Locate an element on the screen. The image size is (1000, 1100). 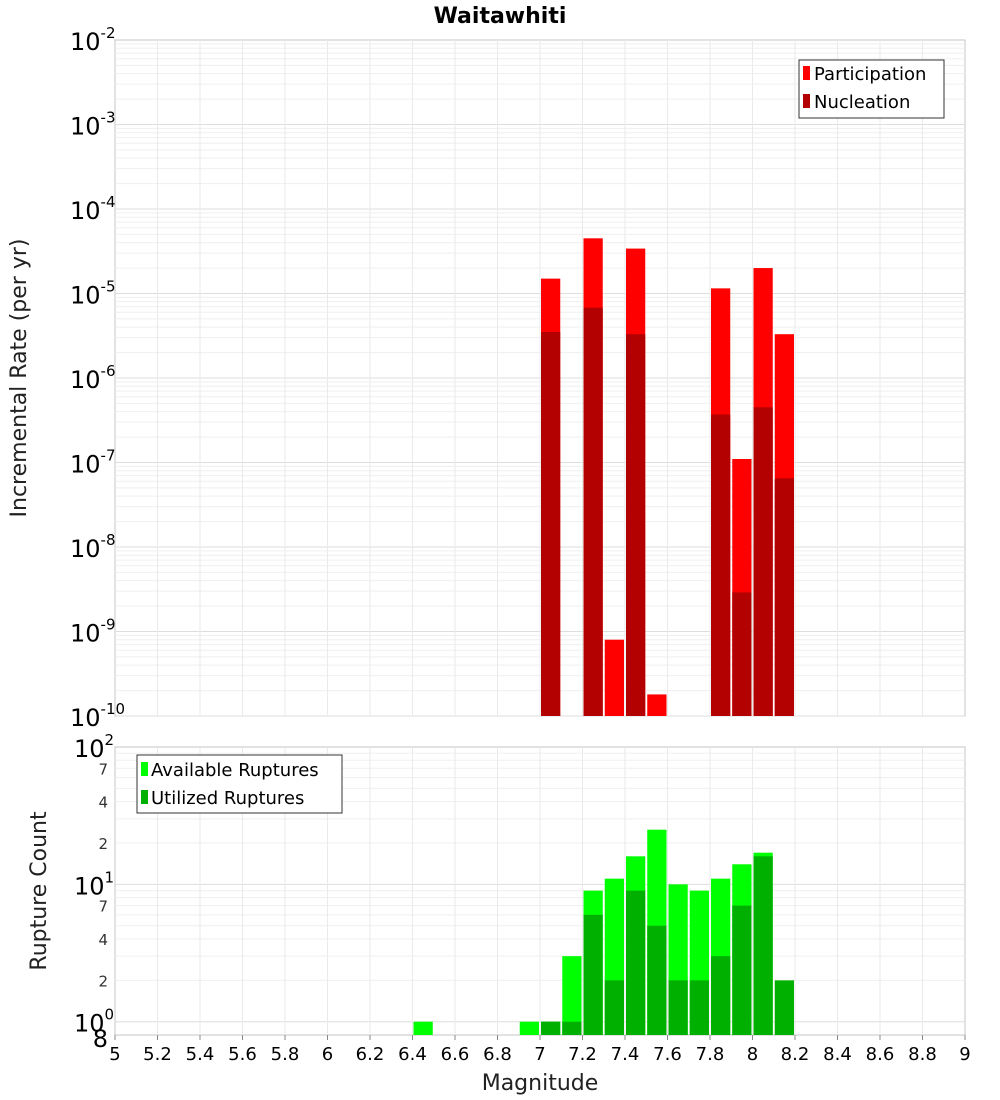
x-tick-label: 5.6 is located at coordinates (242, 1054).